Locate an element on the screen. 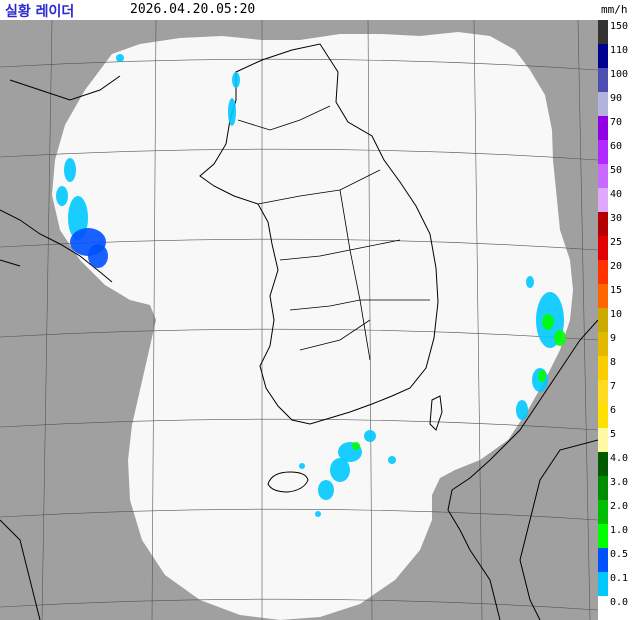  legend-label: 40 is located at coordinates (616, 194).